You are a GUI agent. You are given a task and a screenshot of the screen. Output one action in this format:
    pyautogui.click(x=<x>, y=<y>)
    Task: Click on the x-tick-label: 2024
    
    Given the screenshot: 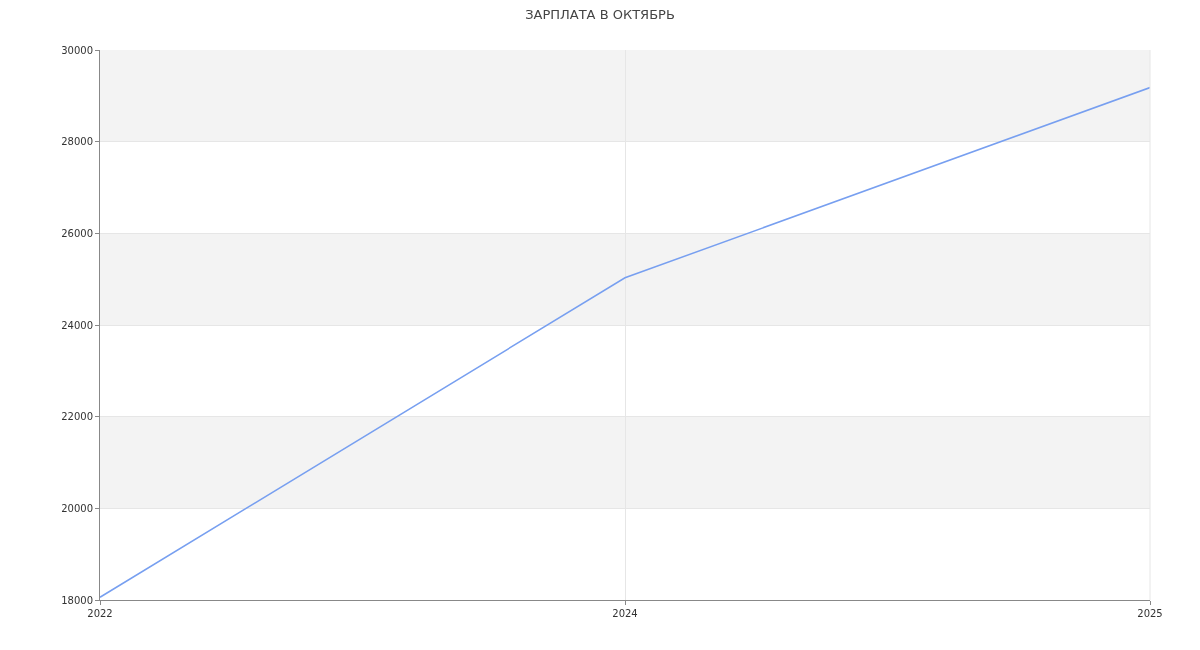 What is the action you would take?
    pyautogui.click(x=625, y=613)
    